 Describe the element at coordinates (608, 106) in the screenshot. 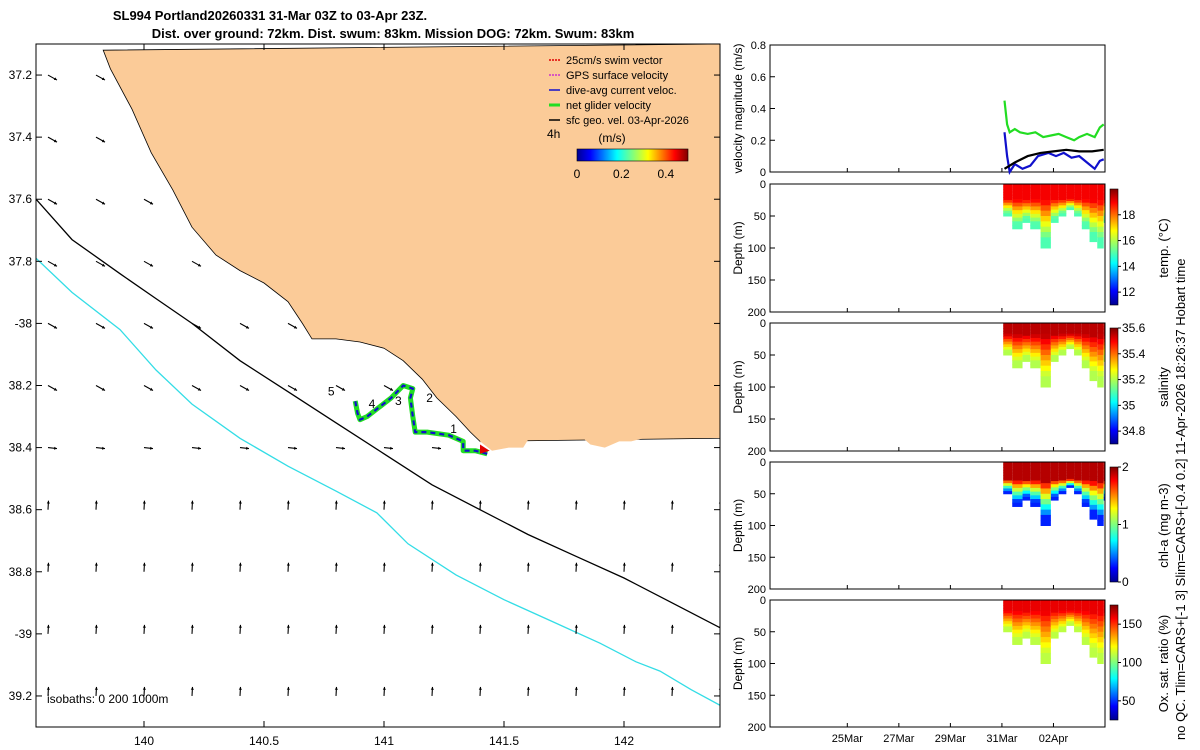

I see `legend-label: net glider velocity` at that location.